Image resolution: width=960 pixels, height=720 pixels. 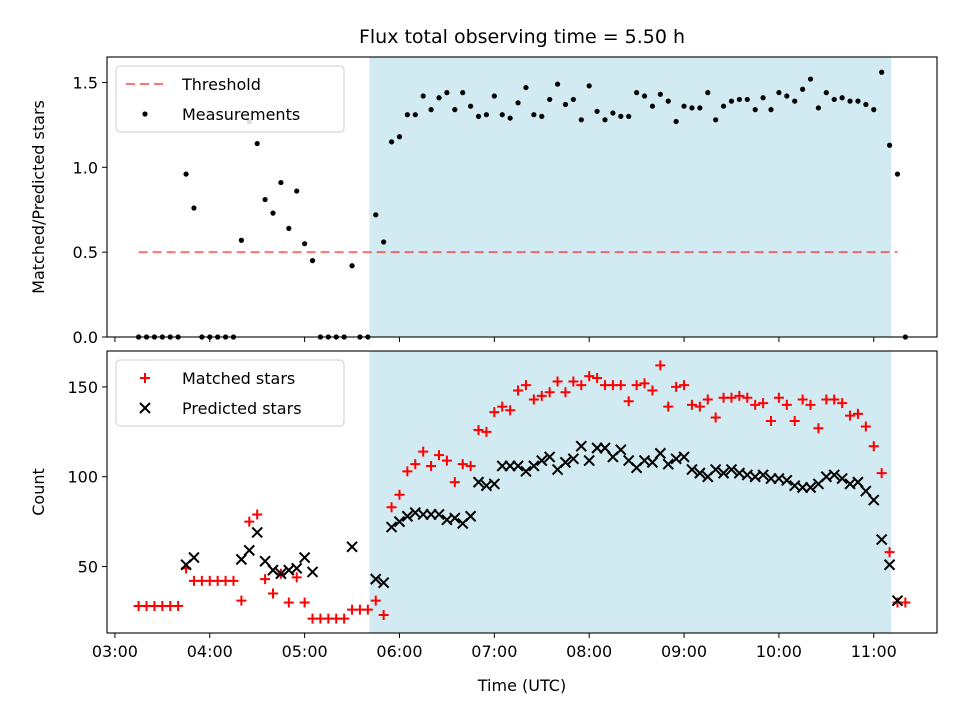 What do you see at coordinates (85, 167) in the screenshot?
I see `y-tick-label: 1.0` at bounding box center [85, 167].